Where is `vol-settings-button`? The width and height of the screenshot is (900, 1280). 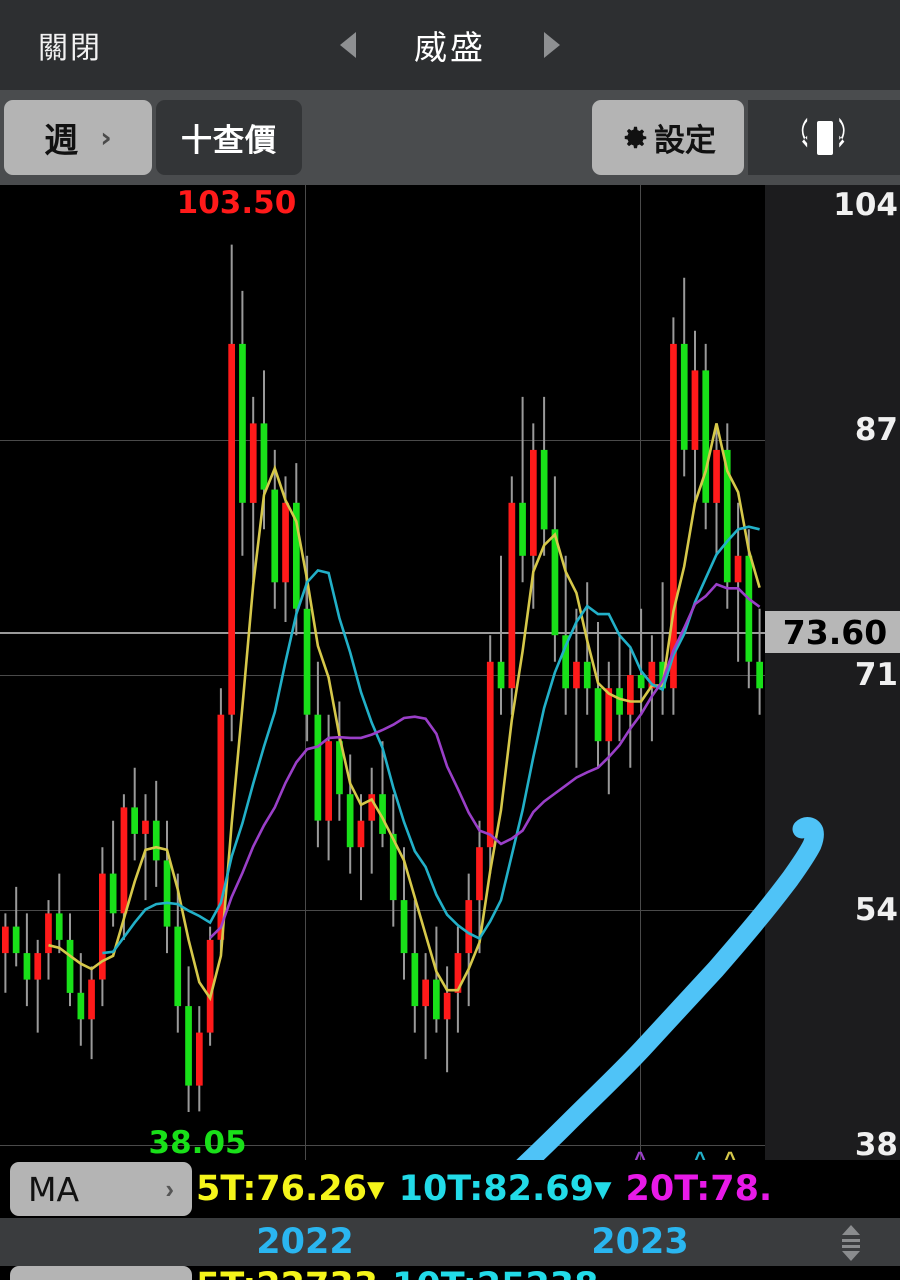 vol-settings-button is located at coordinates (101, 1273).